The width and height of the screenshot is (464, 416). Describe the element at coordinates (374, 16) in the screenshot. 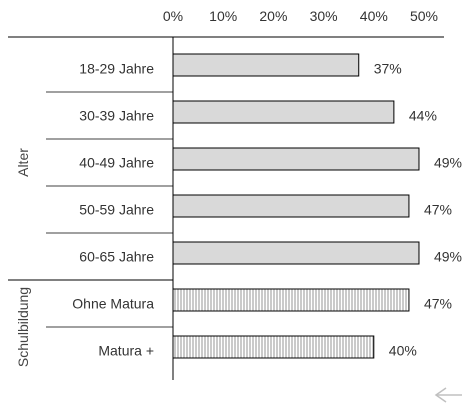

I see `x-tick-label: 40%` at that location.